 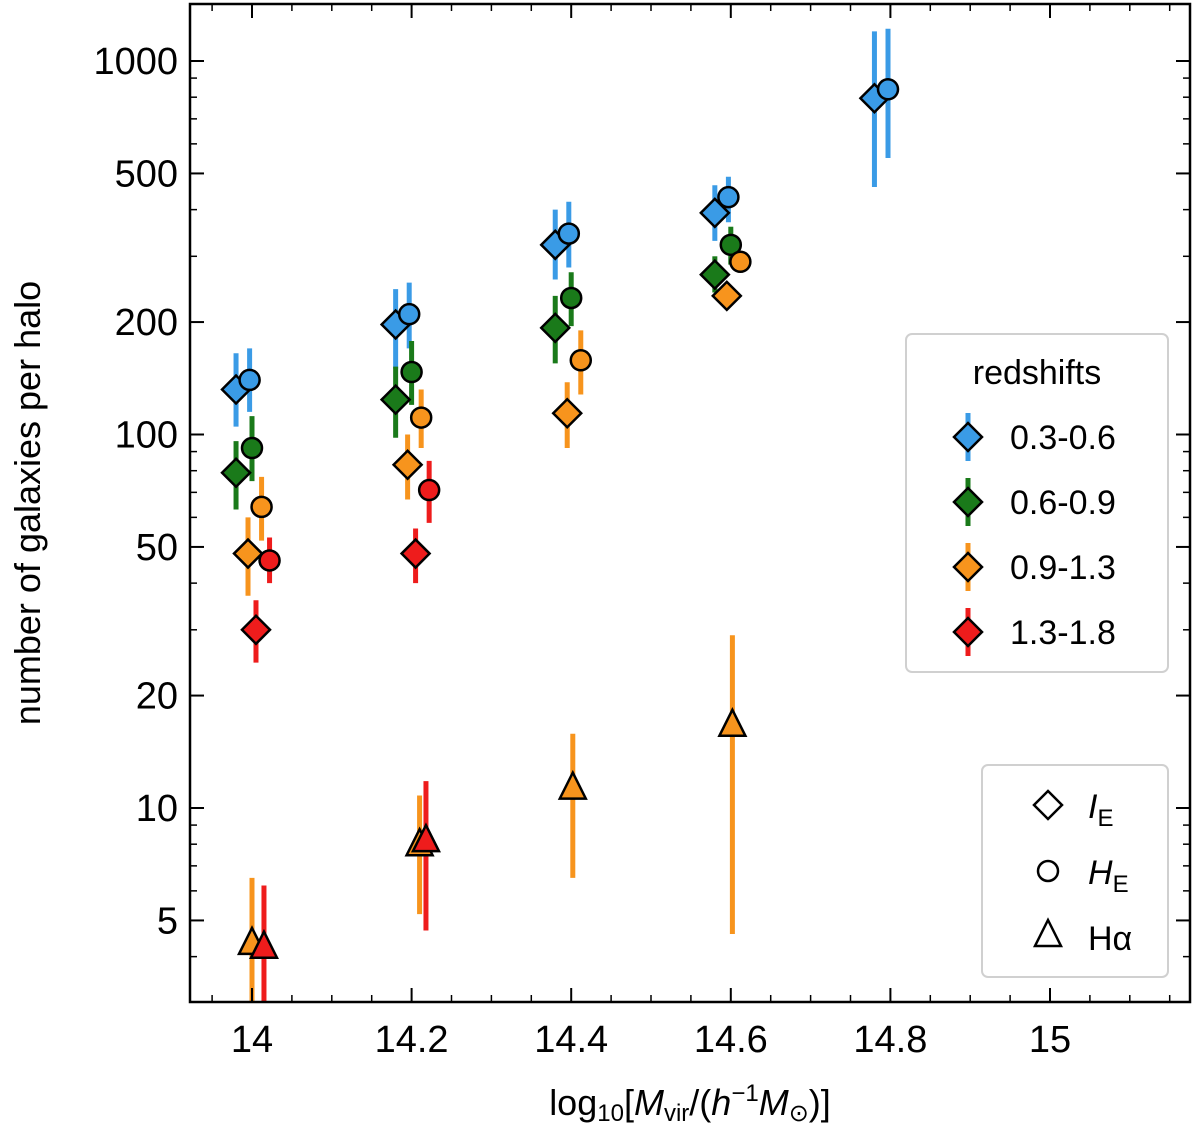 What do you see at coordinates (690, 1103) in the screenshot?
I see `x-axis-label: log10[Mvir/(h−1M⊙)]` at bounding box center [690, 1103].